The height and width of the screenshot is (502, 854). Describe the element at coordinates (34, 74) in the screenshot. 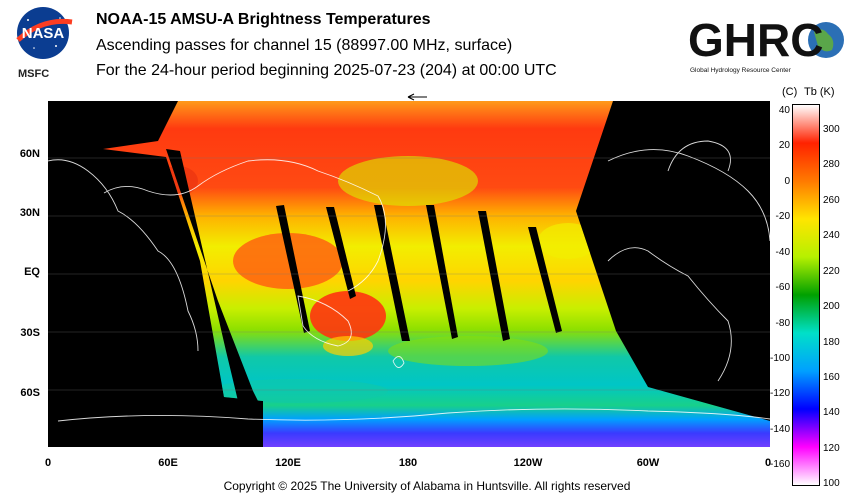

I see `agency-label: MSFC` at that location.